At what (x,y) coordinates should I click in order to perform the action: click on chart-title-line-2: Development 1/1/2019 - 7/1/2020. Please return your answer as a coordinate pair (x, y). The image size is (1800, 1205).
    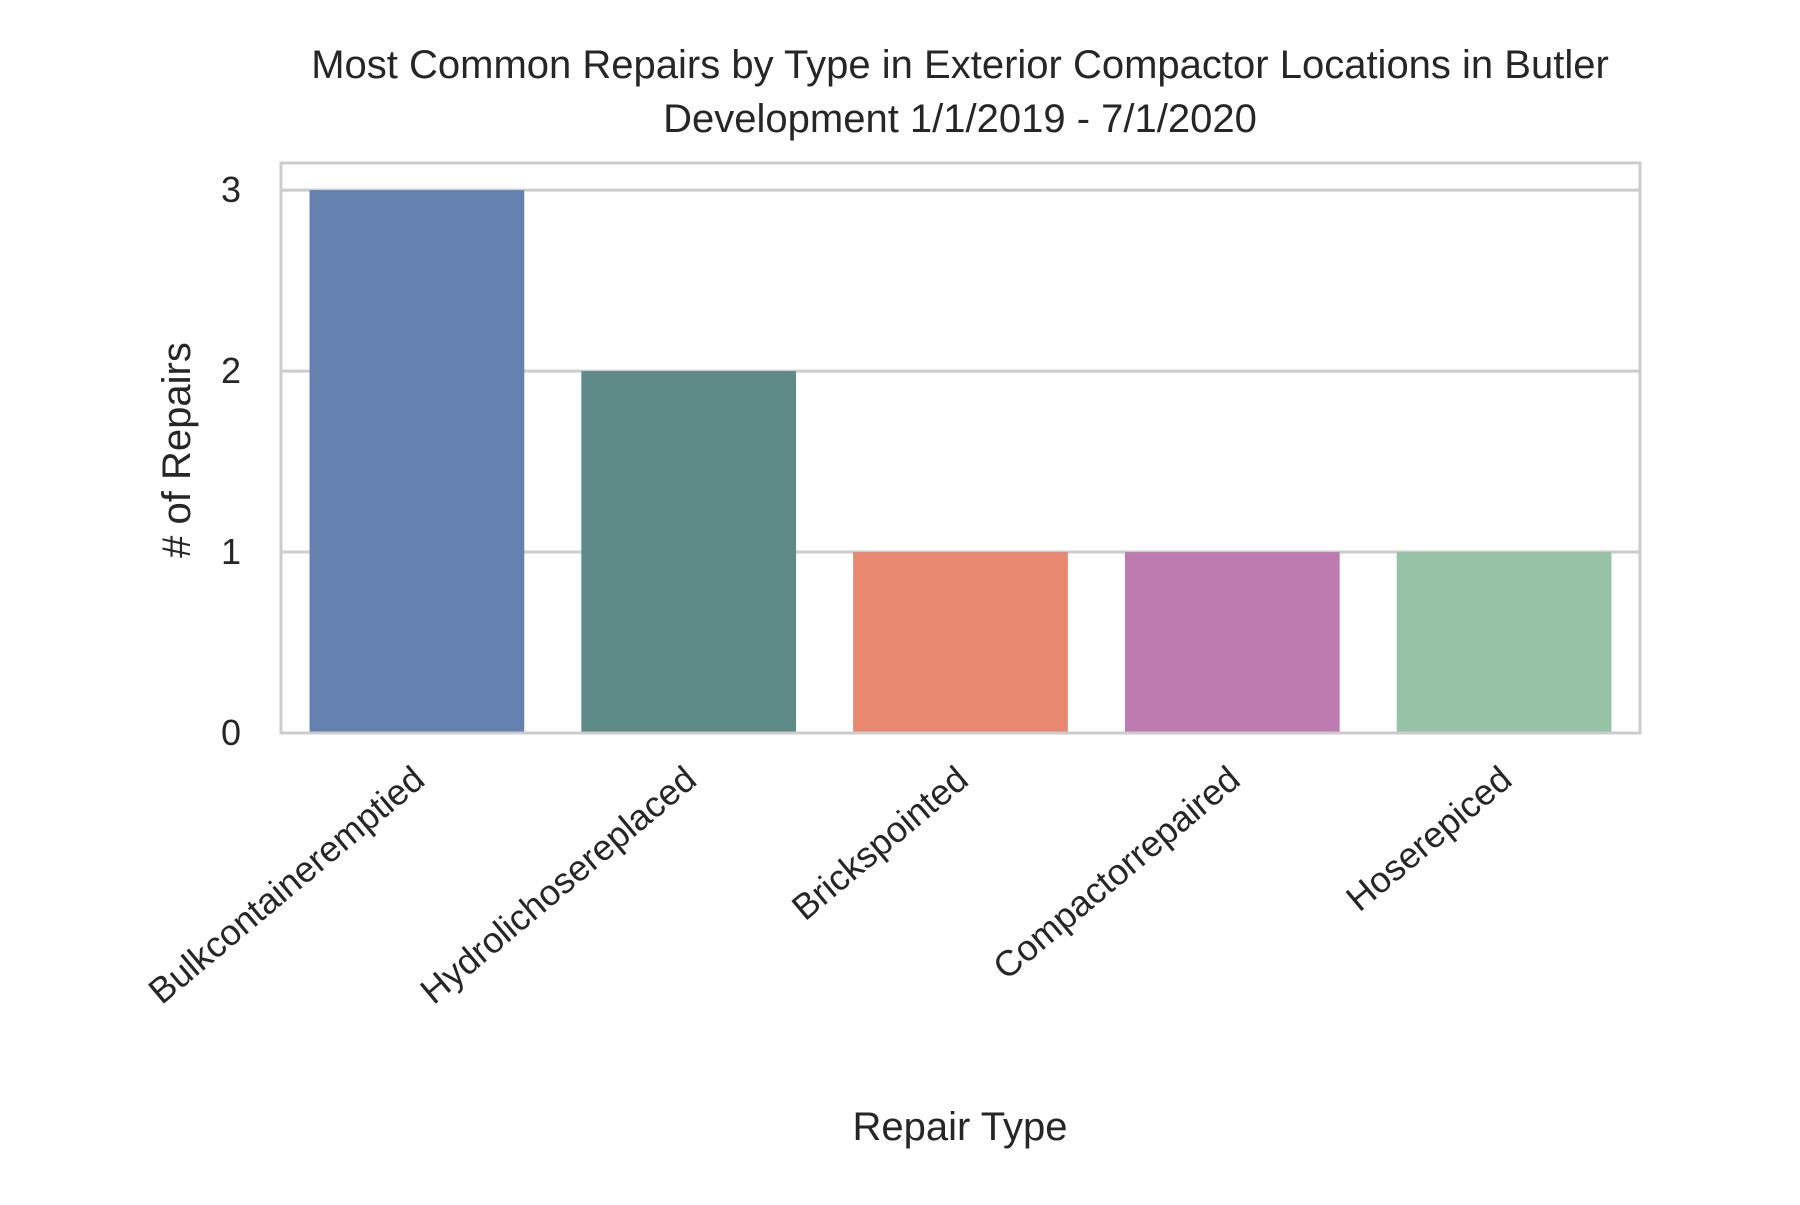
    Looking at the image, I should click on (960, 119).